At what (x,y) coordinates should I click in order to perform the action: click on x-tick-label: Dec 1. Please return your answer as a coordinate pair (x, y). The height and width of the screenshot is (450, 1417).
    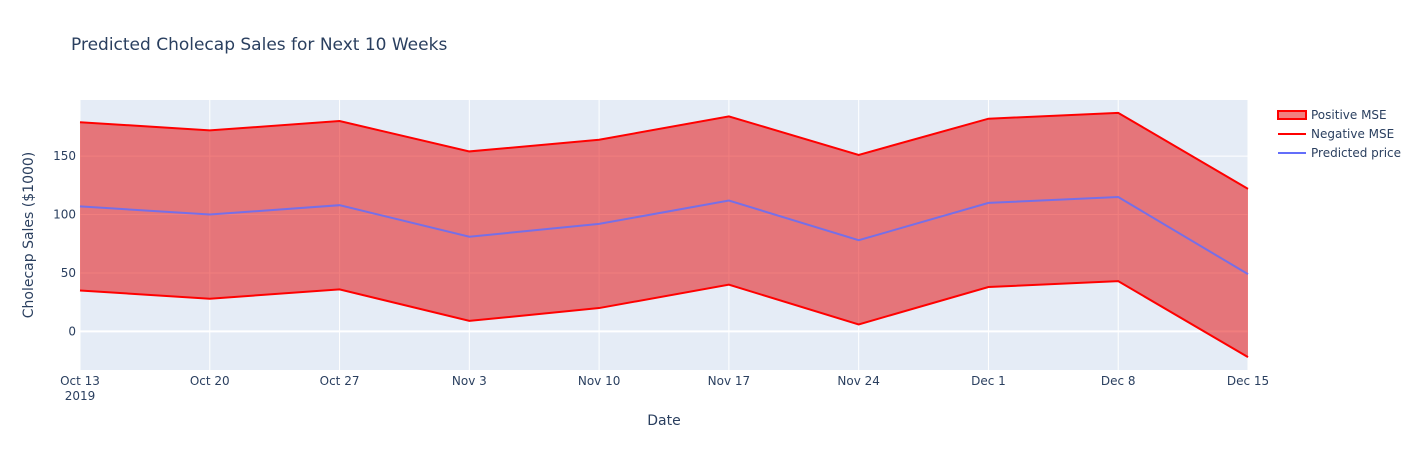
    Looking at the image, I should click on (988, 381).